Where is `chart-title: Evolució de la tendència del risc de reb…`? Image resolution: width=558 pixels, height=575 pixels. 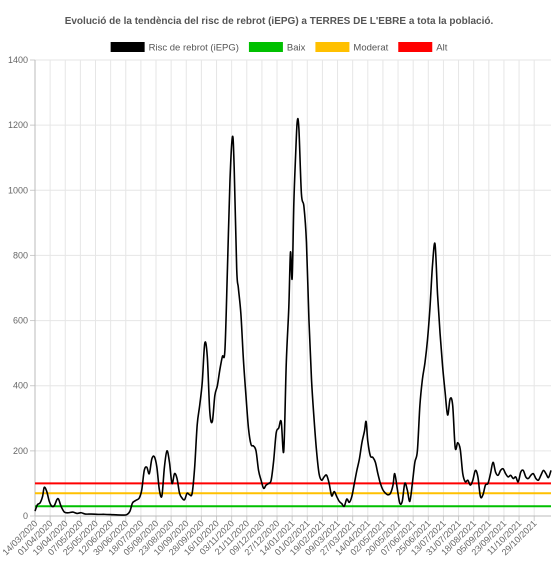
chart-title: Evolució de la tendència del risc de reb… is located at coordinates (279, 21).